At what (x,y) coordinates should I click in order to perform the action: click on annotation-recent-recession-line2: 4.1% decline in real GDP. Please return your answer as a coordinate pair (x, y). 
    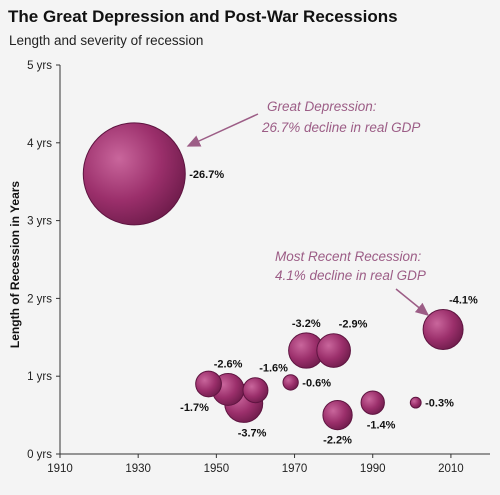
    Looking at the image, I should click on (350, 275).